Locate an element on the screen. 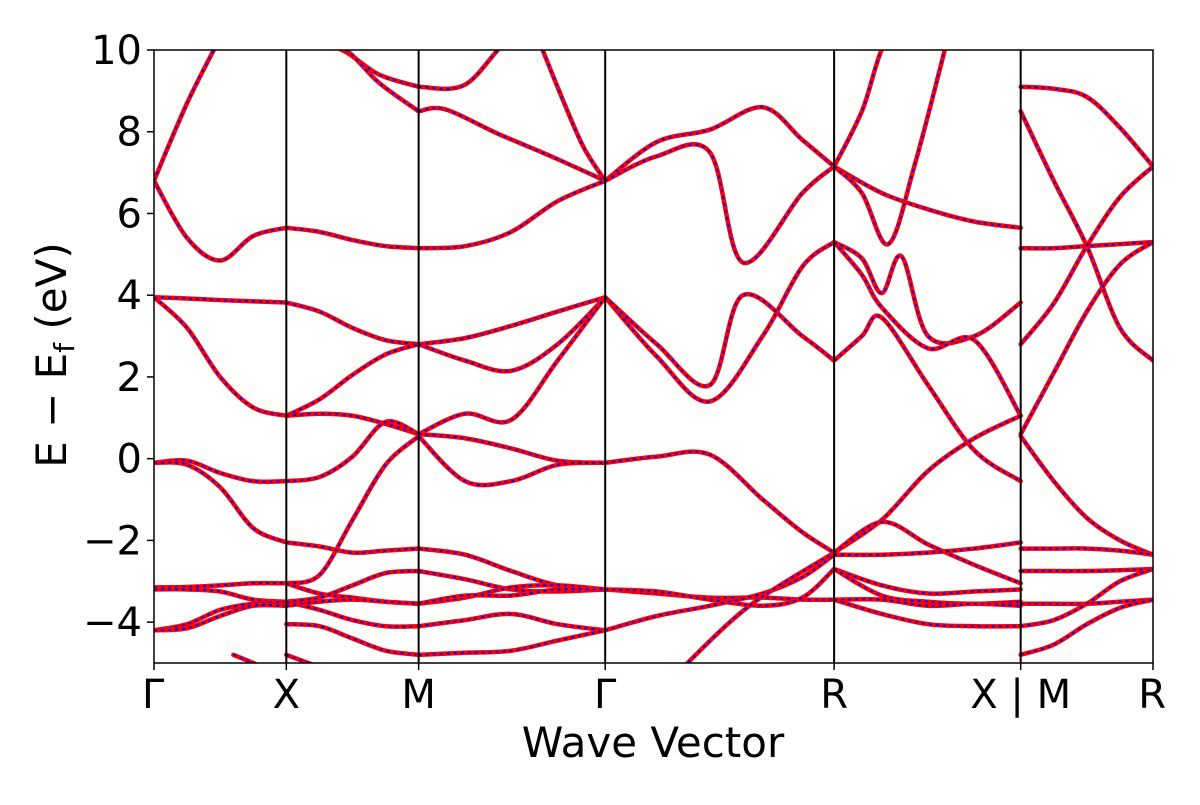 Image resolution: width=1200 pixels, height=805 pixels. x-axis-ticks: Γ X M Γ R X | M R is located at coordinates (654, 690).